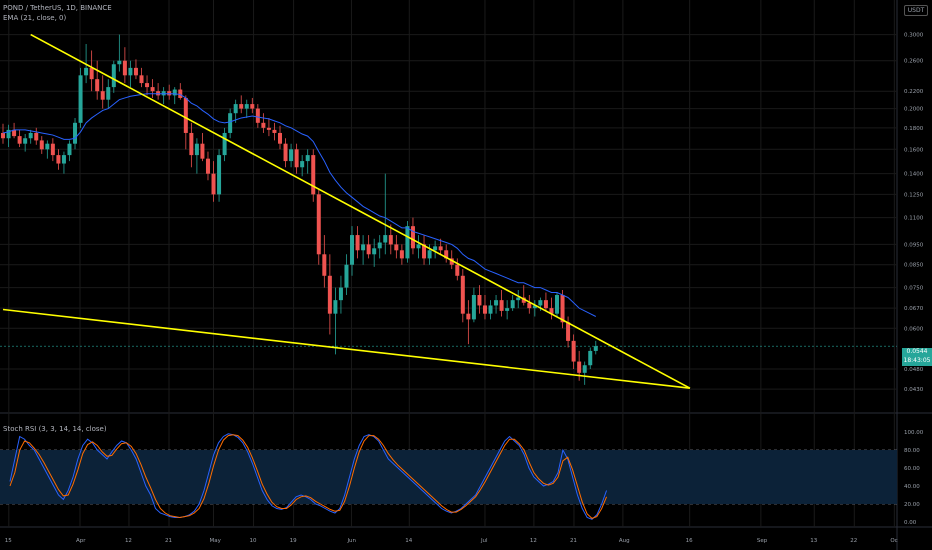 This screenshot has height=550, width=932. I want to click on price-tick-label: 0.3000, so click(914, 36).